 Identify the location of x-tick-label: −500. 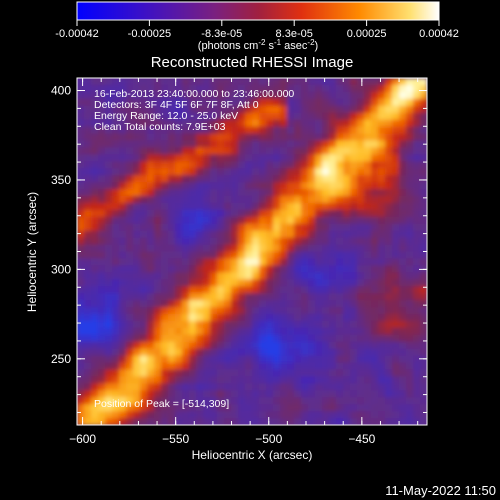
(268, 439).